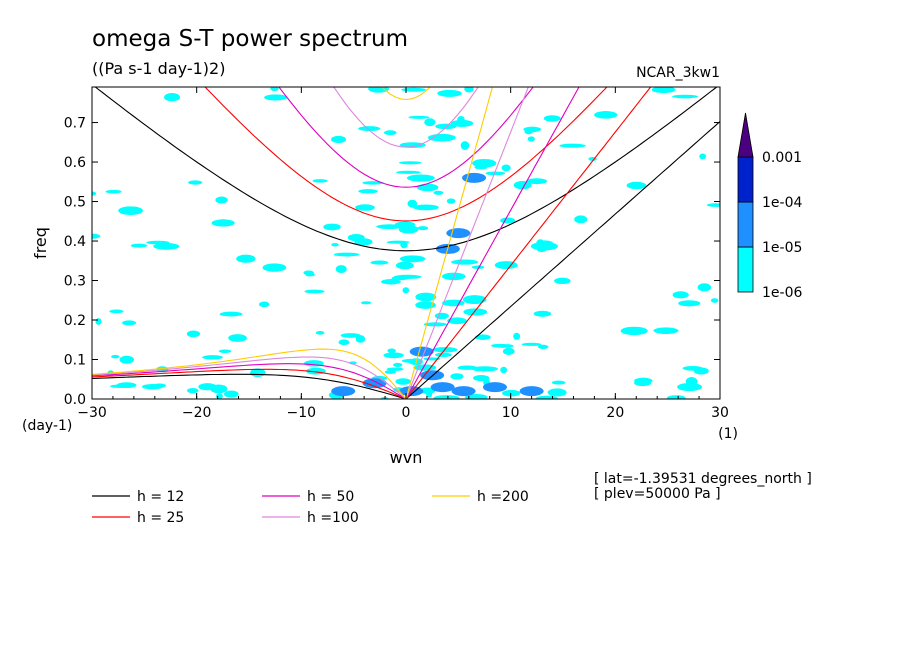 This screenshot has height=654, width=904. Describe the element at coordinates (75, 203) in the screenshot. I see `y-tick-label: 0.5` at that location.